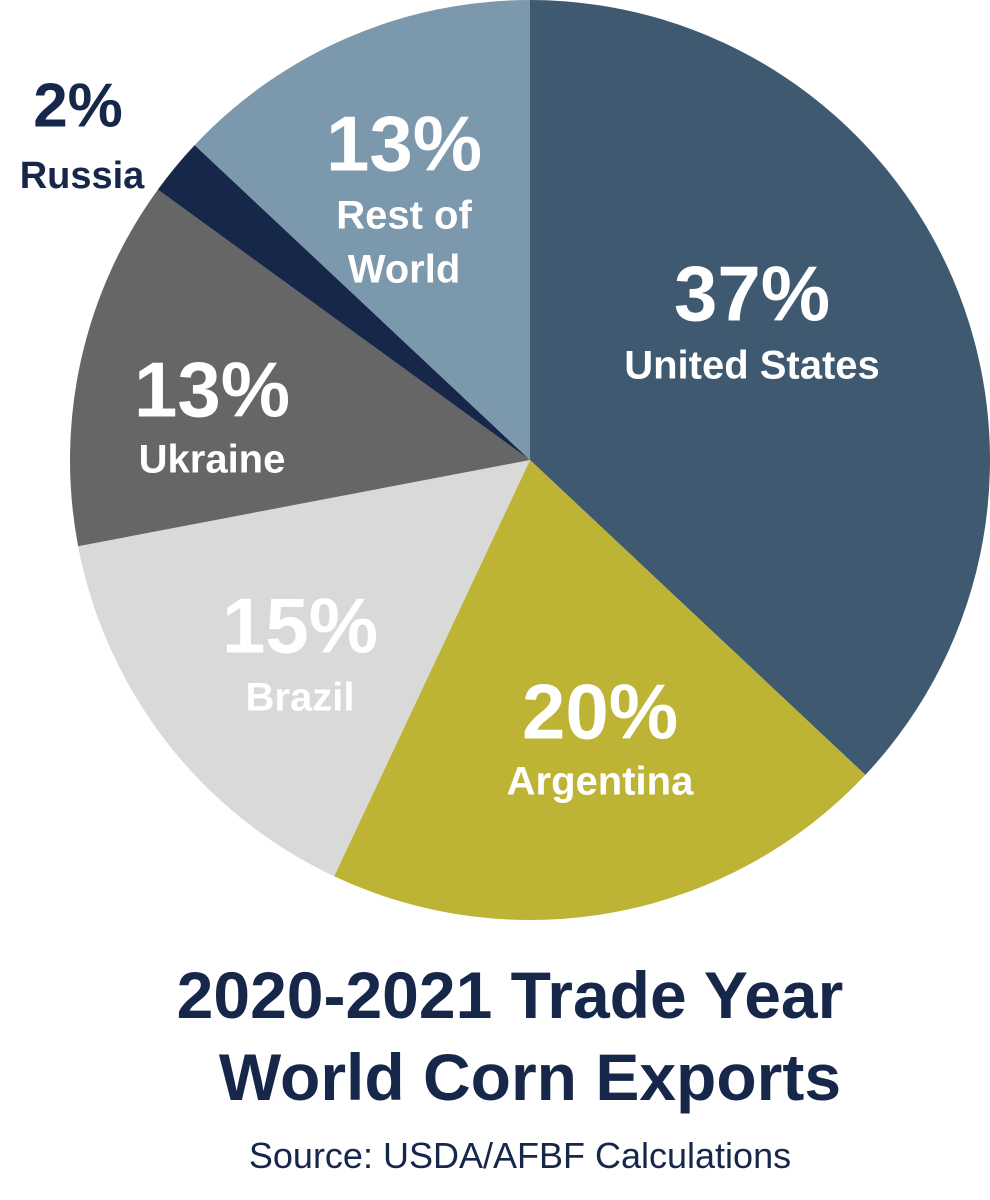 The width and height of the screenshot is (990, 1200). What do you see at coordinates (752, 366) in the screenshot?
I see `slice-category-label-united-states: United States` at bounding box center [752, 366].